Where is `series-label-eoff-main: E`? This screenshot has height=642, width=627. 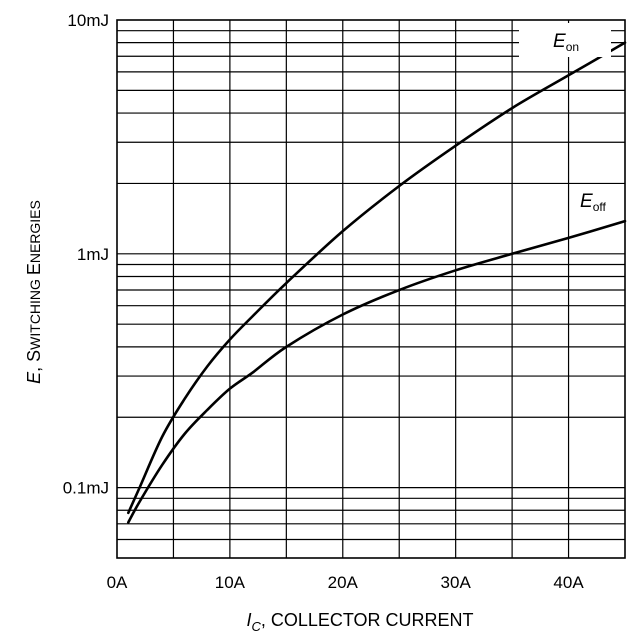 series-label-eoff-main: E is located at coordinates (586, 201).